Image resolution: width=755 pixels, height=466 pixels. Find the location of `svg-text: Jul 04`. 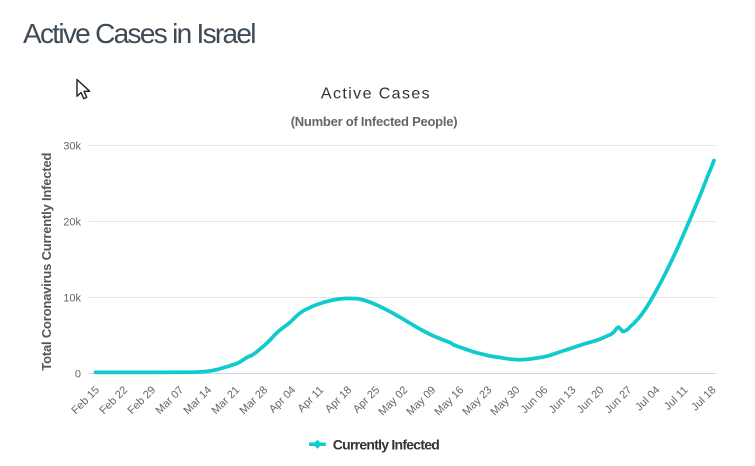

svg-text: Jul 04 is located at coordinates (647, 398).